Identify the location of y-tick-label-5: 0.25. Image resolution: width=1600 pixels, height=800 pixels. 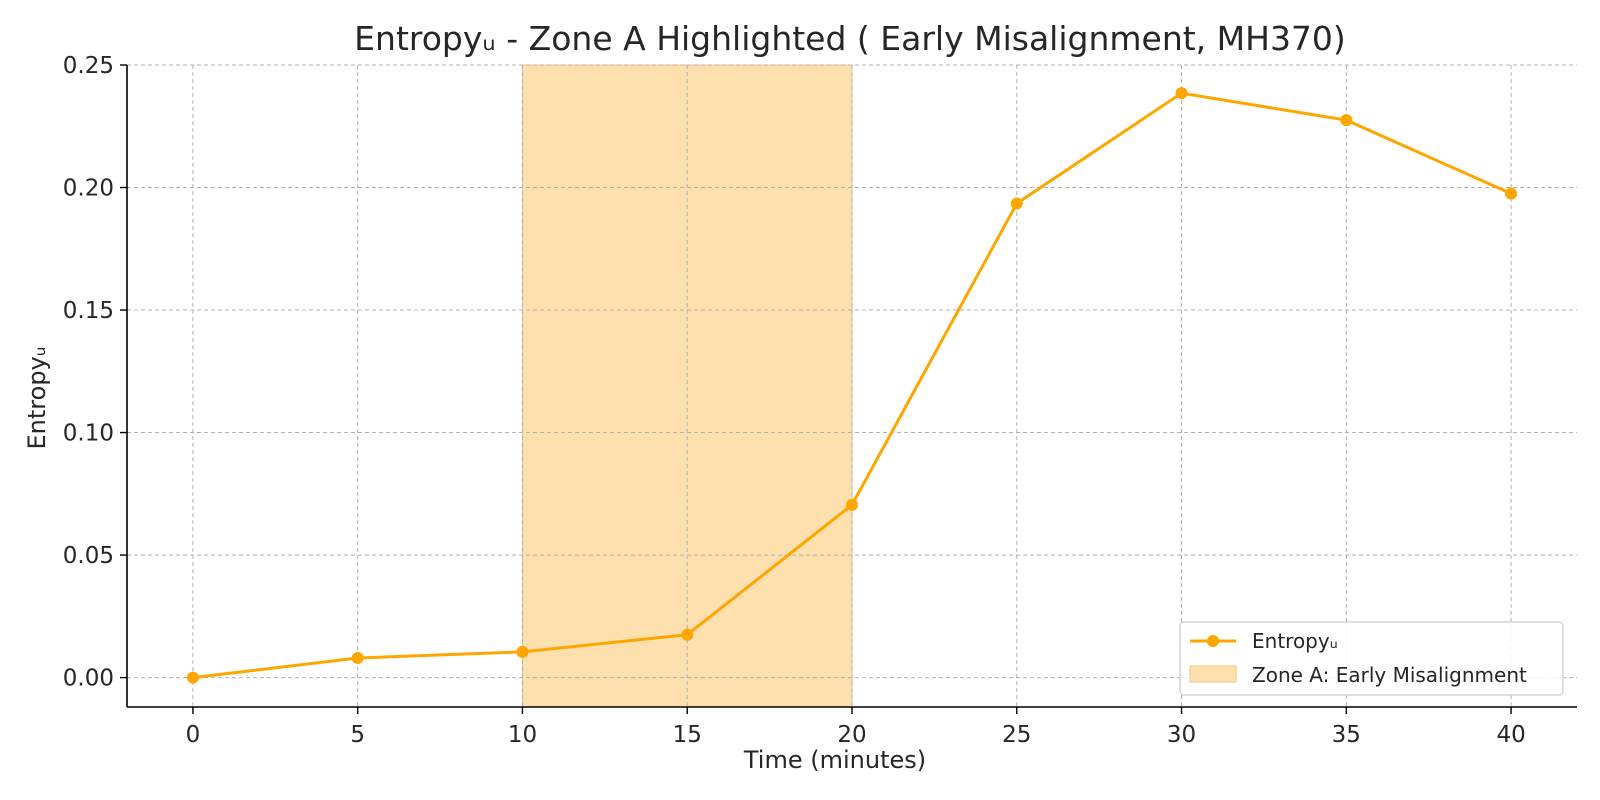
(88, 66).